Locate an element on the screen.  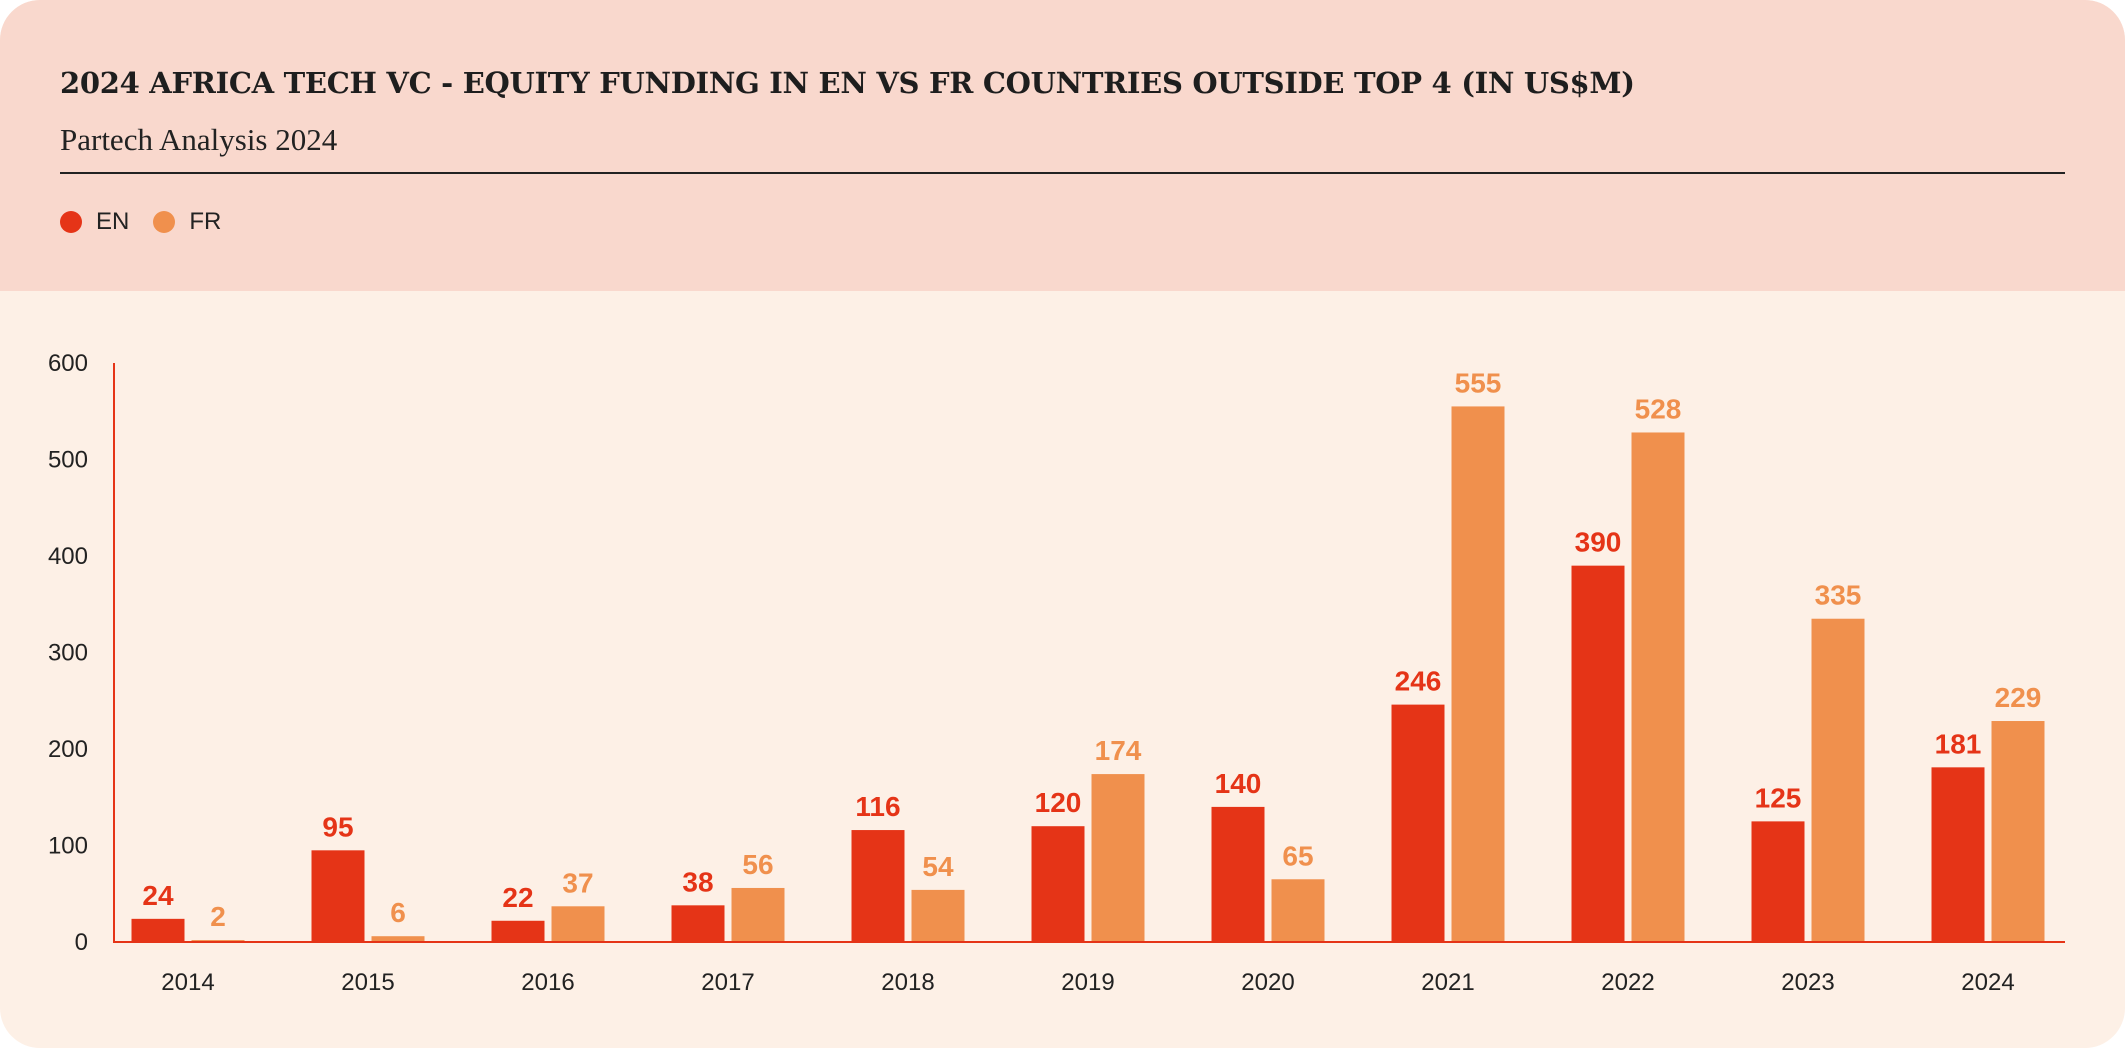
x-tick-label: 2015 is located at coordinates (367, 982).